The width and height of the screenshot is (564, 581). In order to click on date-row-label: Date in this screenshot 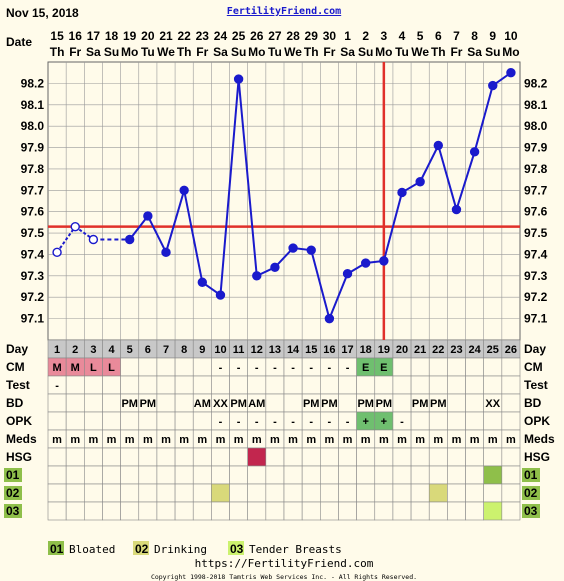, I will do `click(19, 42)`.